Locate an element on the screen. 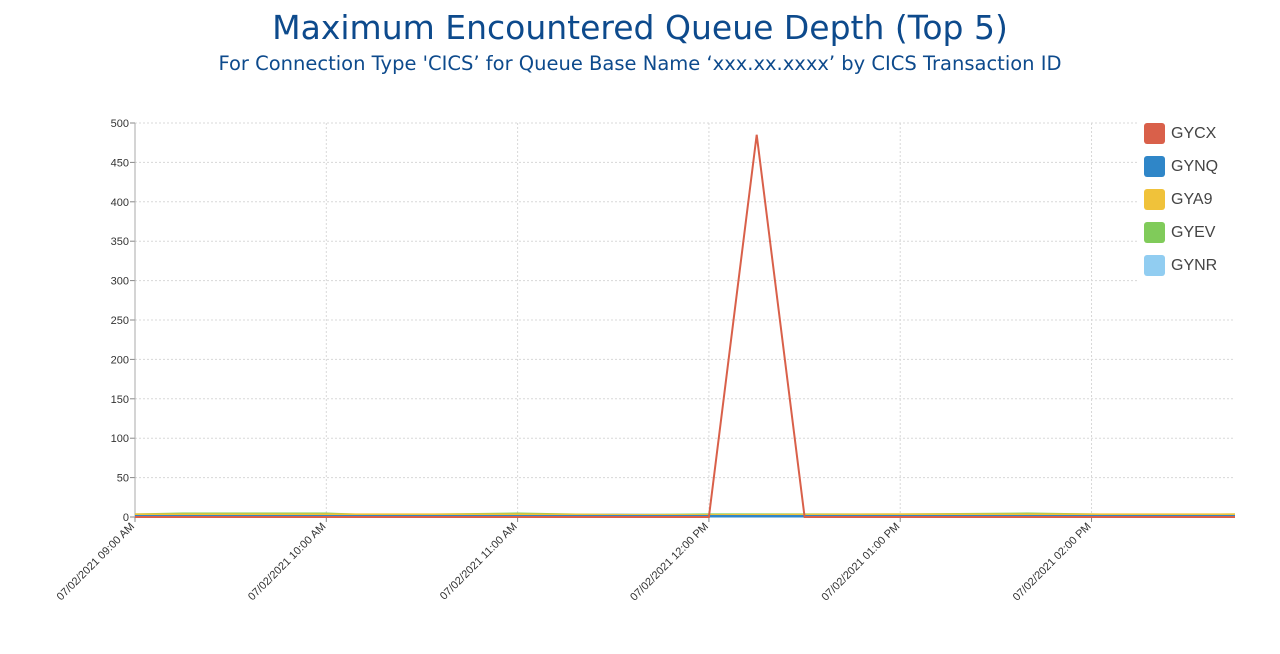  x-tick-label: 07/02/2021 02:00 PM is located at coordinates (1052, 562).